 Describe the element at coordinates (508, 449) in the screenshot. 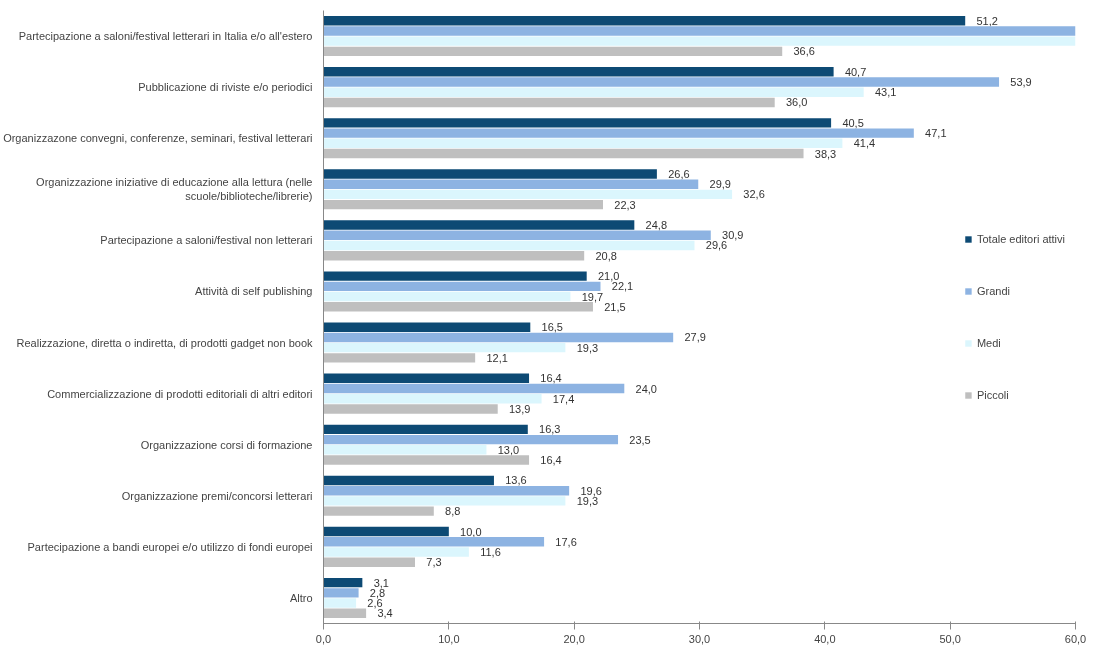

I see `data-label: 13,0` at that location.